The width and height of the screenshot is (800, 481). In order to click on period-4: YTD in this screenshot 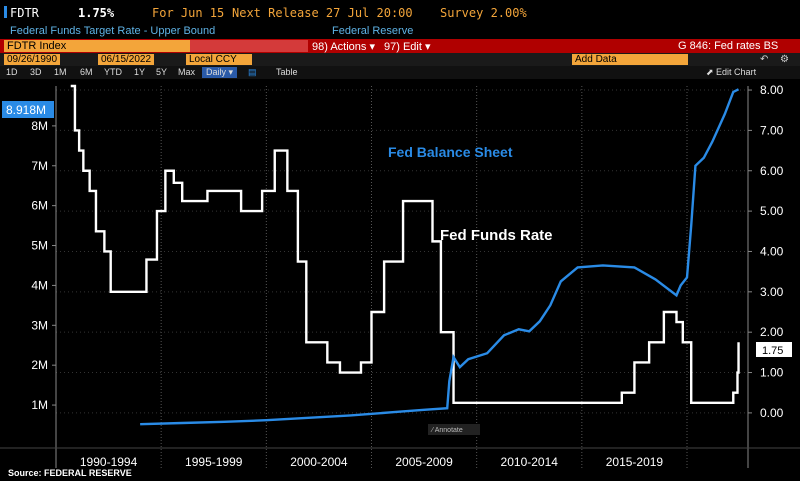, I will do `click(113, 72)`.